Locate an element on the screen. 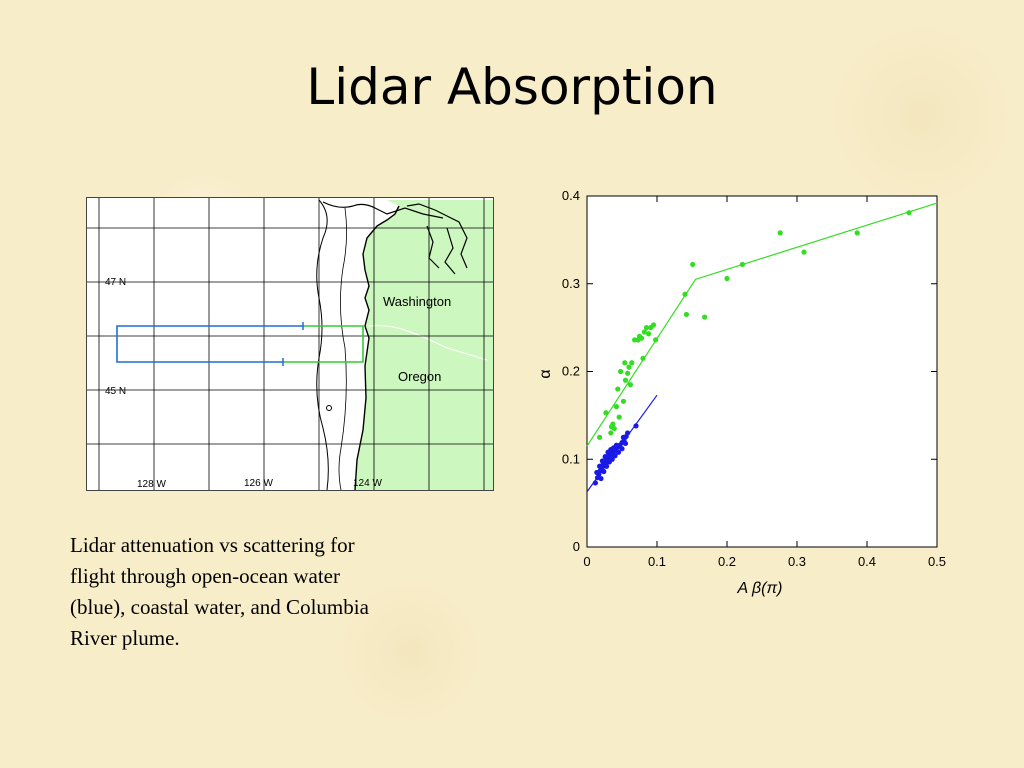 This screenshot has width=1024, height=768. region-label: Oregon is located at coordinates (419, 376).